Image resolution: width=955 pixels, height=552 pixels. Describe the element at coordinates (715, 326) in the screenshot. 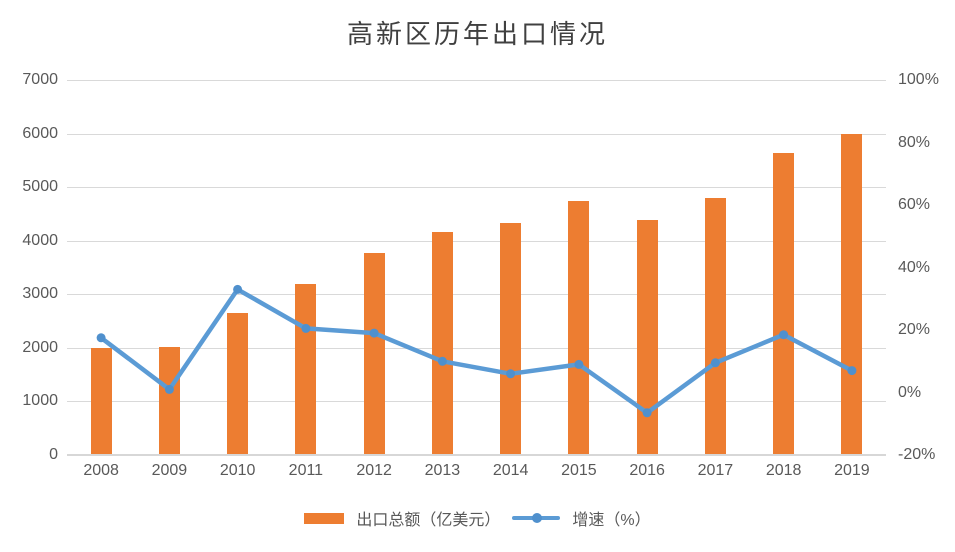

I see `bar-2017` at that location.